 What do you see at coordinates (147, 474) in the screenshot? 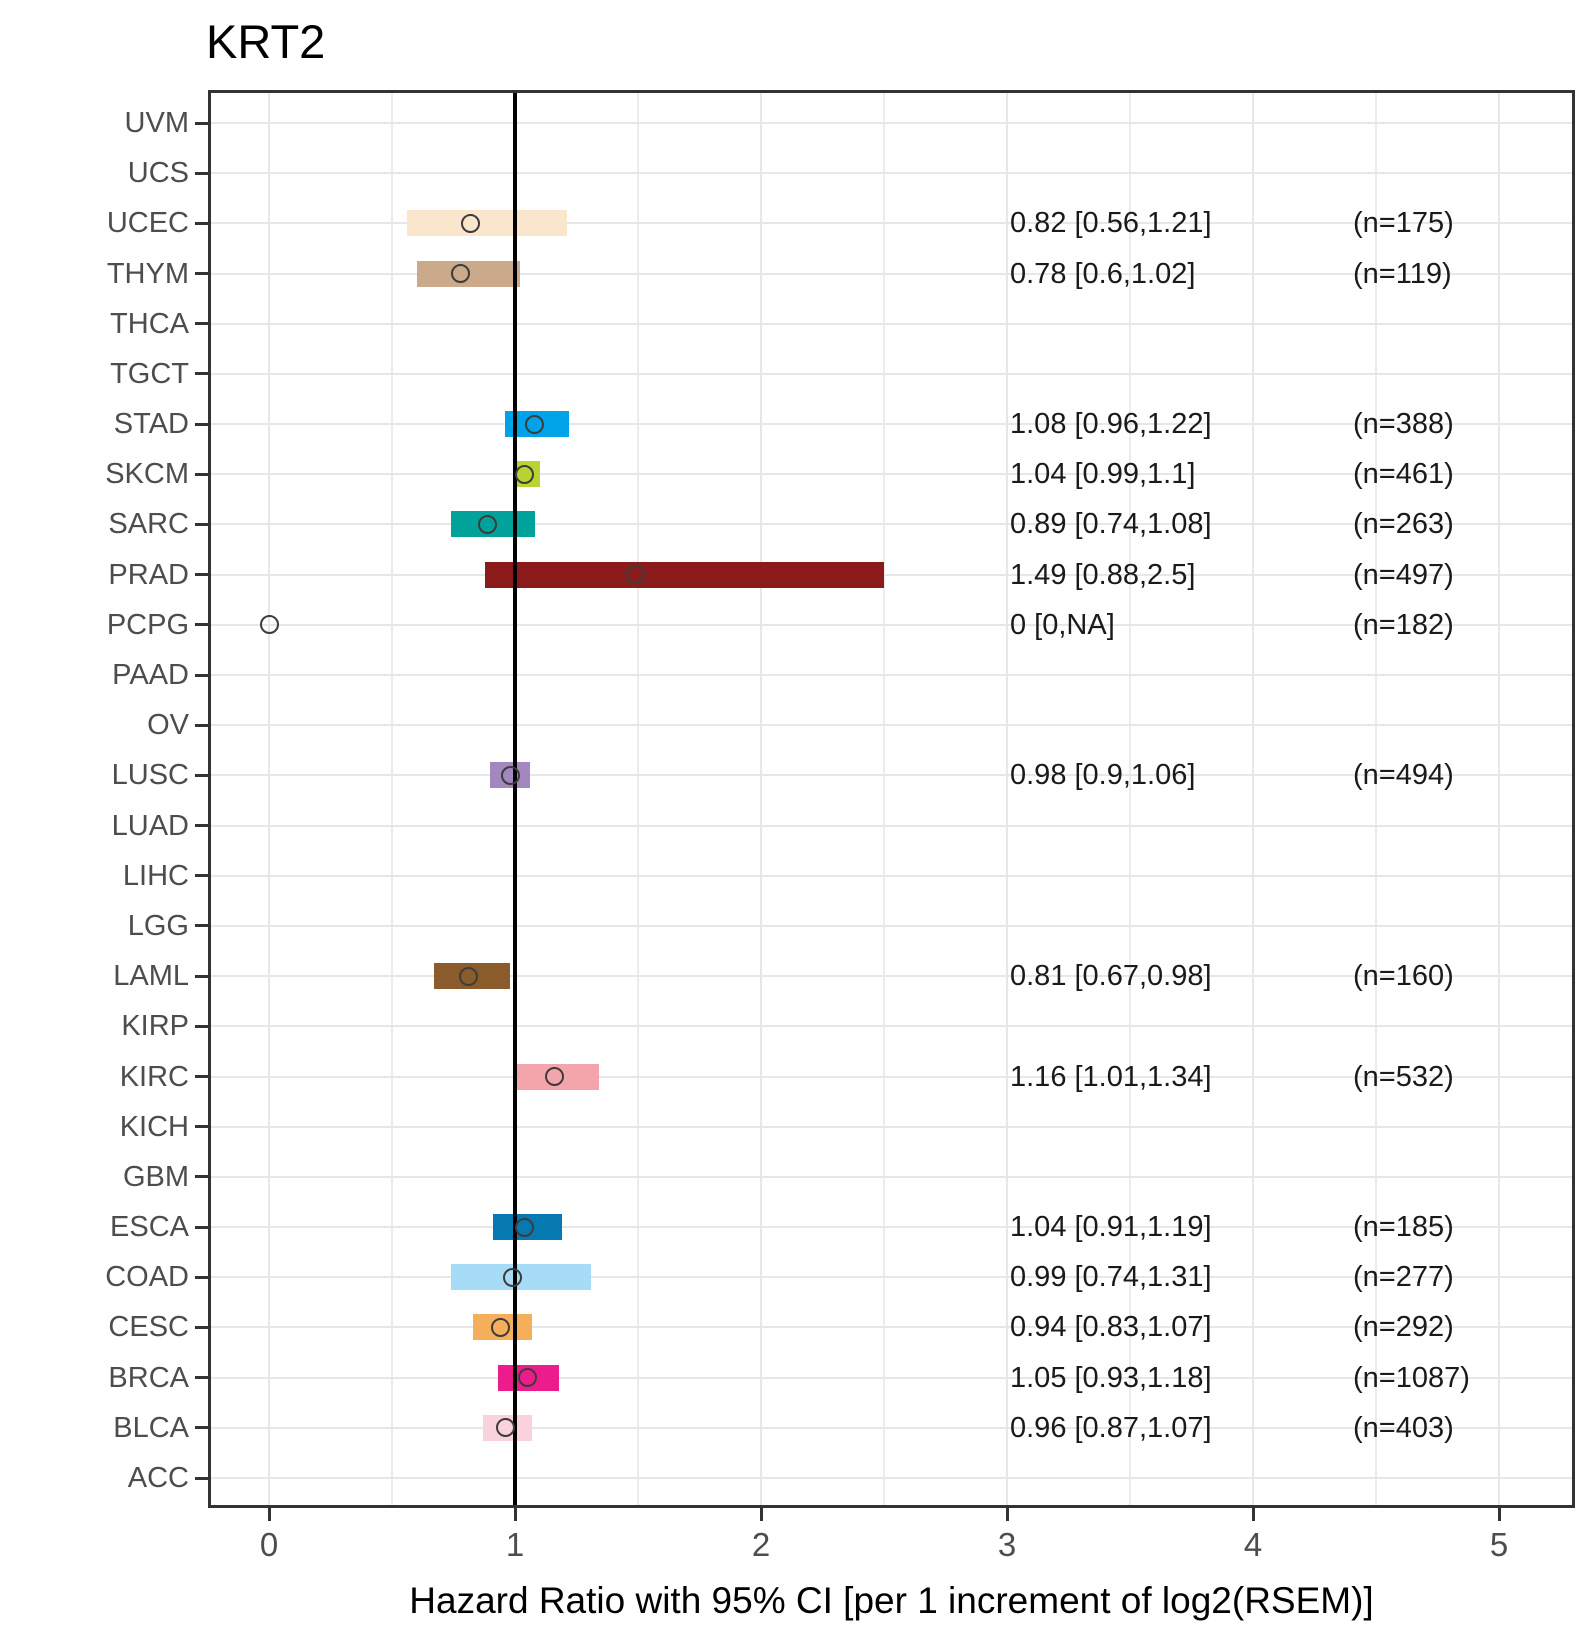
I see `y-tick-label: SKCM` at bounding box center [147, 474].